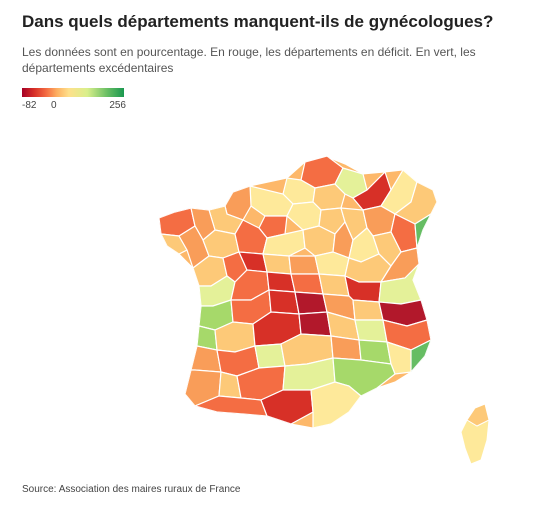 Image resolution: width=550 pixels, height=506 pixels. What do you see at coordinates (117, 105) in the screenshot?
I see `legend-max-label: 256` at bounding box center [117, 105].